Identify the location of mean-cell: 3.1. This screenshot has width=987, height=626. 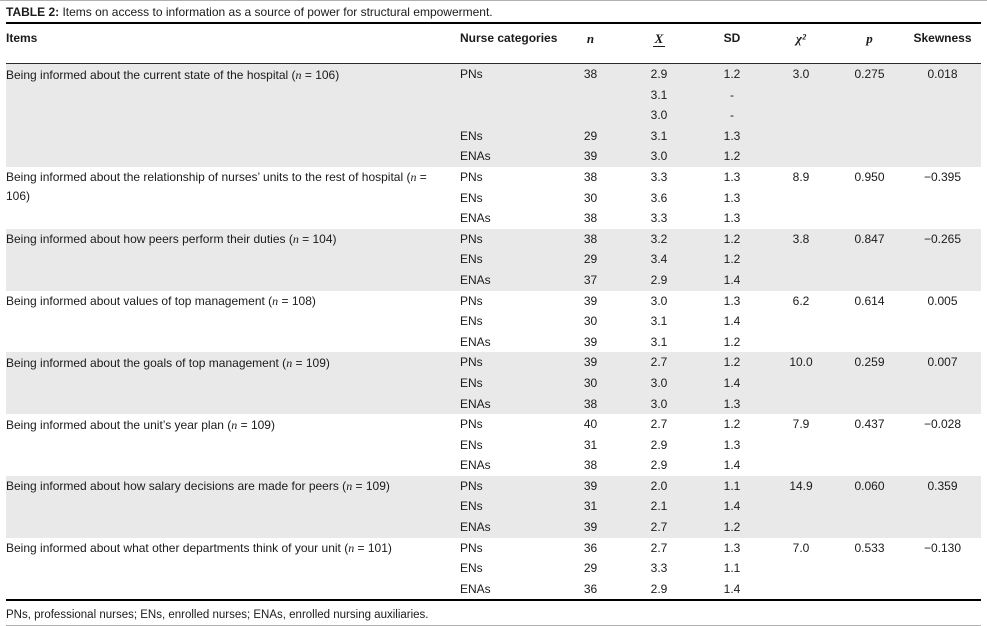
(659, 95).